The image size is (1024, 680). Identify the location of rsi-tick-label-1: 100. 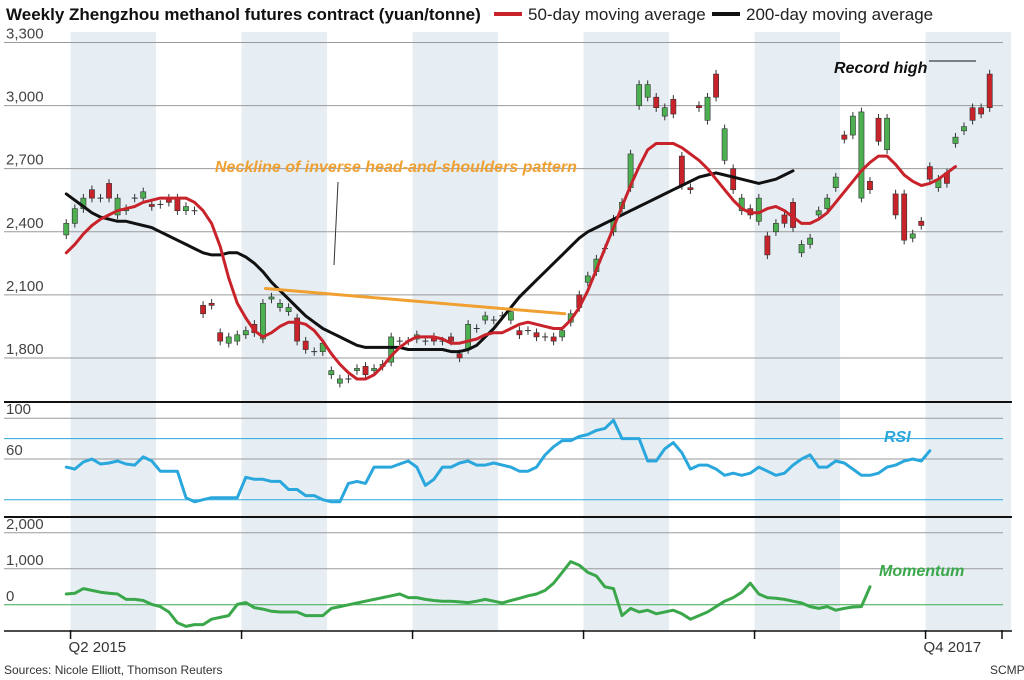
(18, 409).